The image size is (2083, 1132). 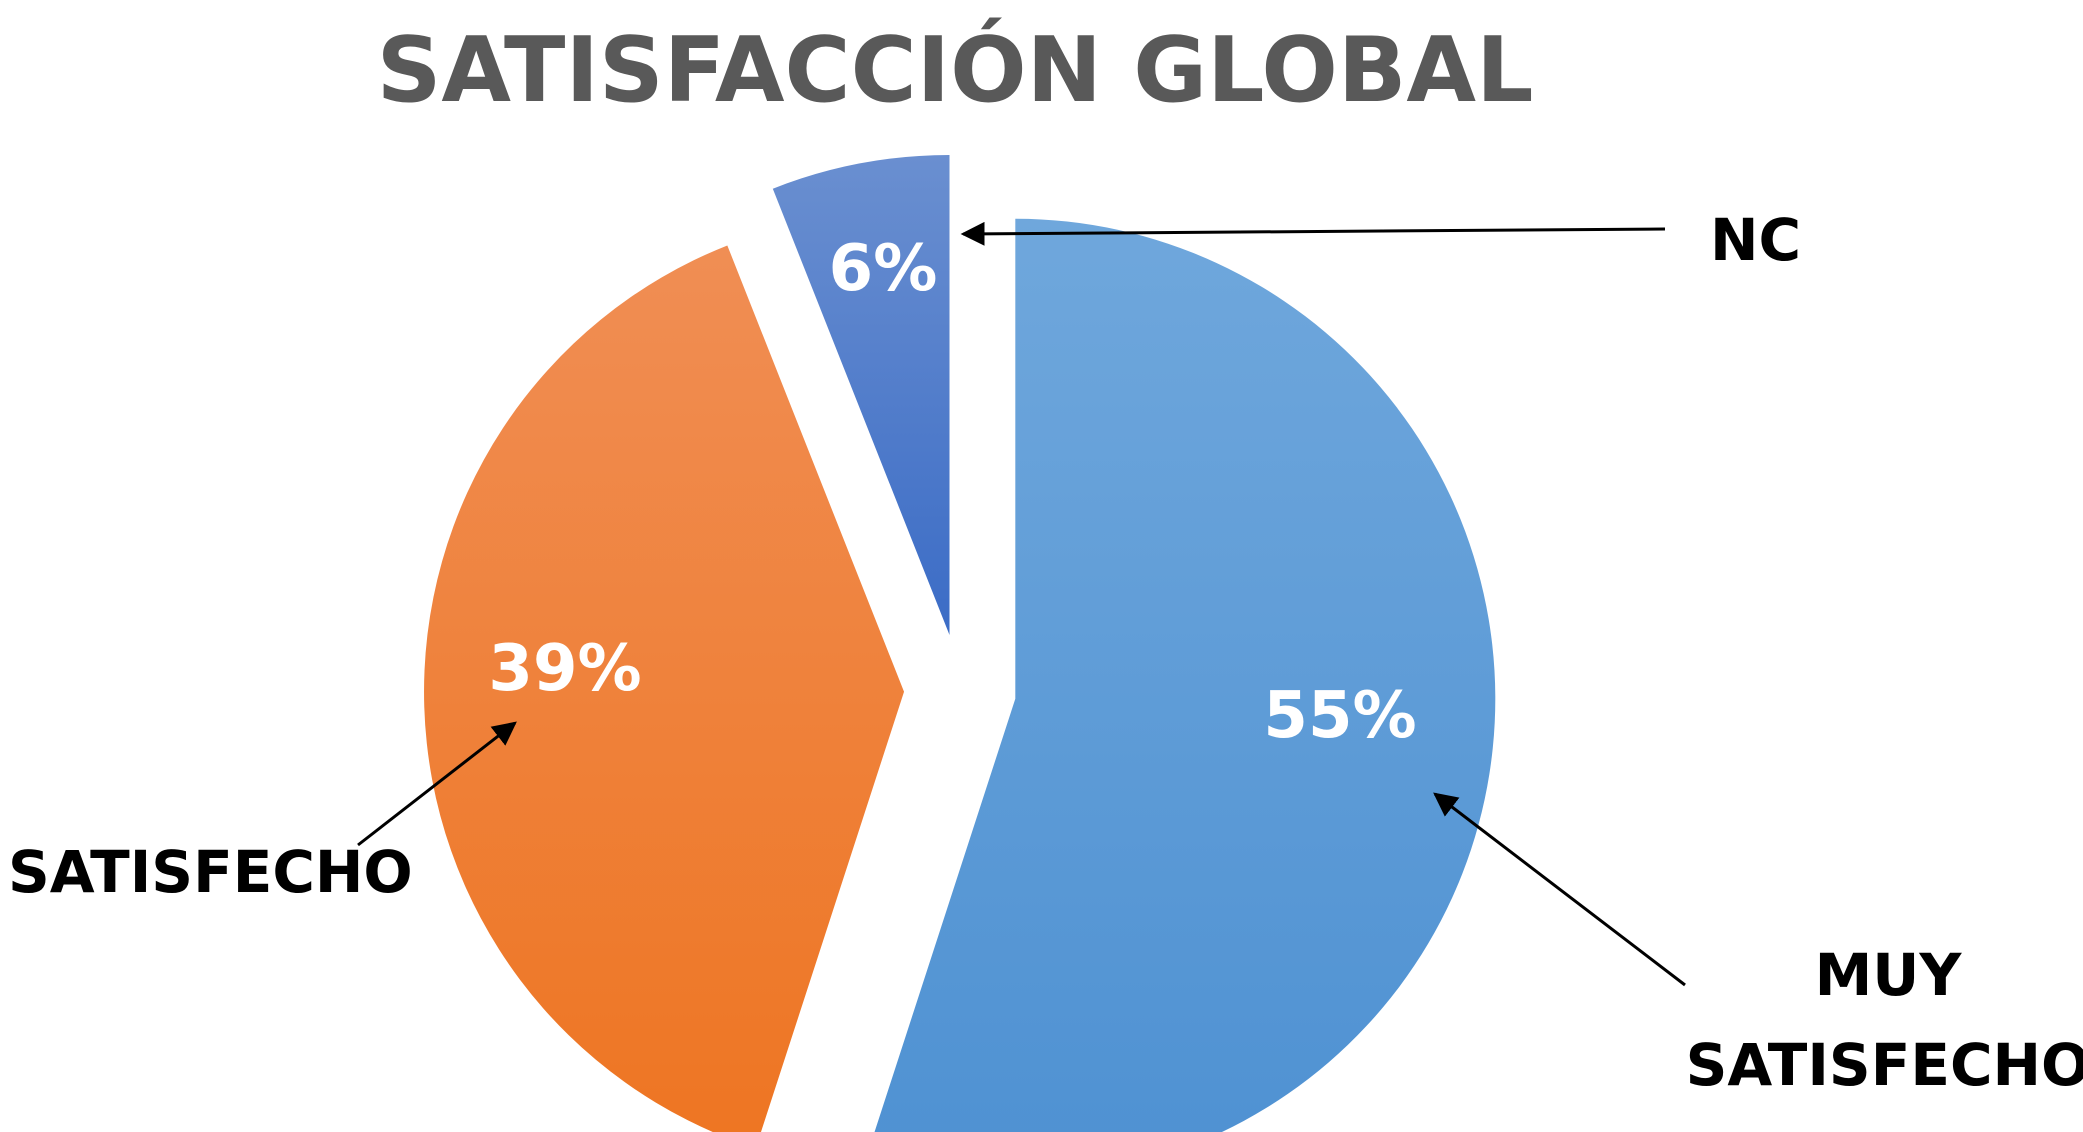 I want to click on category-label-muy-satisfecho-line1: MUY, so click(x=1889, y=975).